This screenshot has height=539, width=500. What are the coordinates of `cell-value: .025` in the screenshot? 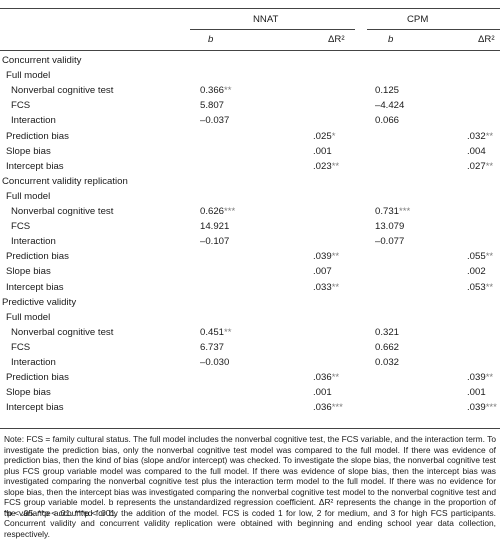 It's located at (322, 136).